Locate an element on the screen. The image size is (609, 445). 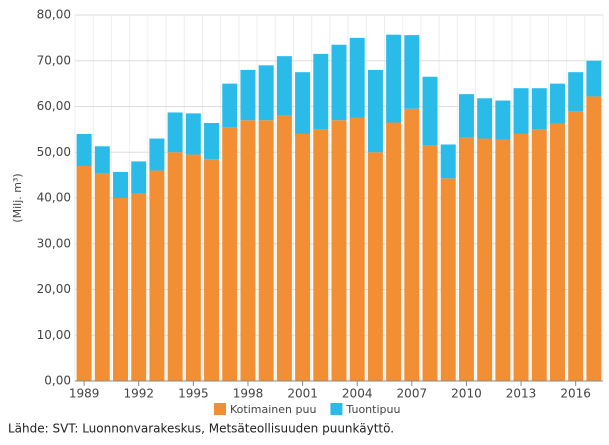
y-tick-label: 60,00 is located at coordinates (54, 106).